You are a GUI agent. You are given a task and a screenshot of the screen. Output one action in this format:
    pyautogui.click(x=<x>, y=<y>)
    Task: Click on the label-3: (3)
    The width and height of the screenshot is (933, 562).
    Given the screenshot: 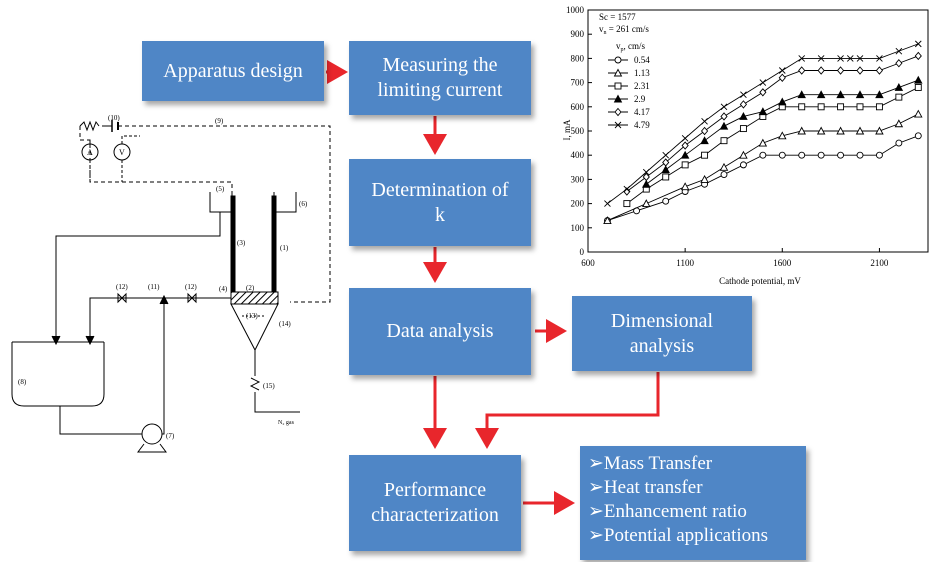 What is the action you would take?
    pyautogui.click(x=241, y=243)
    